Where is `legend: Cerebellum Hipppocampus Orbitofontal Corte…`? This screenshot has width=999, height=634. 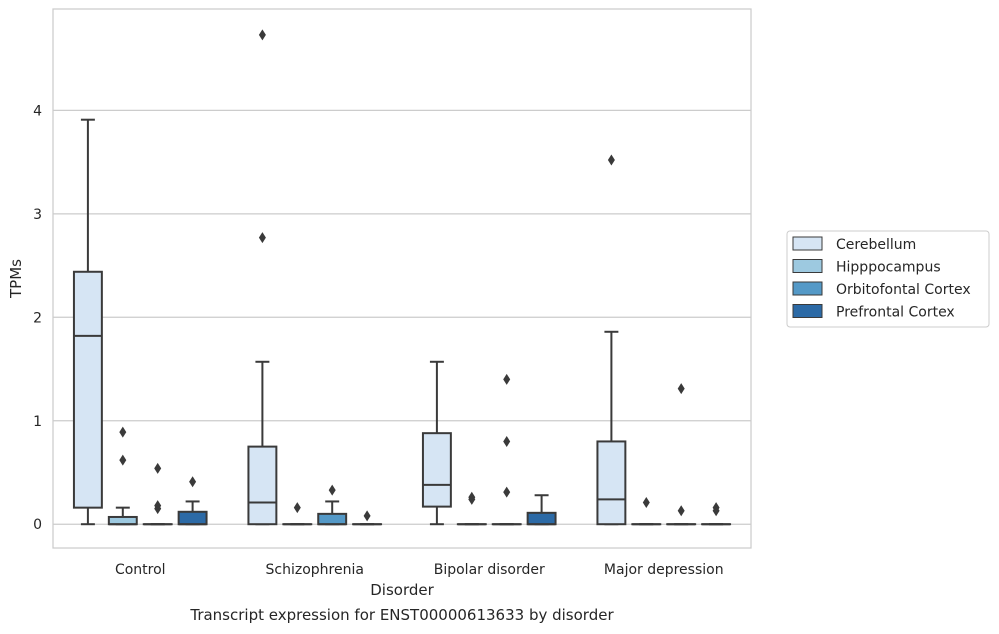 legend: Cerebellum Hipppocampus Orbitofontal Corte… is located at coordinates (888, 279).